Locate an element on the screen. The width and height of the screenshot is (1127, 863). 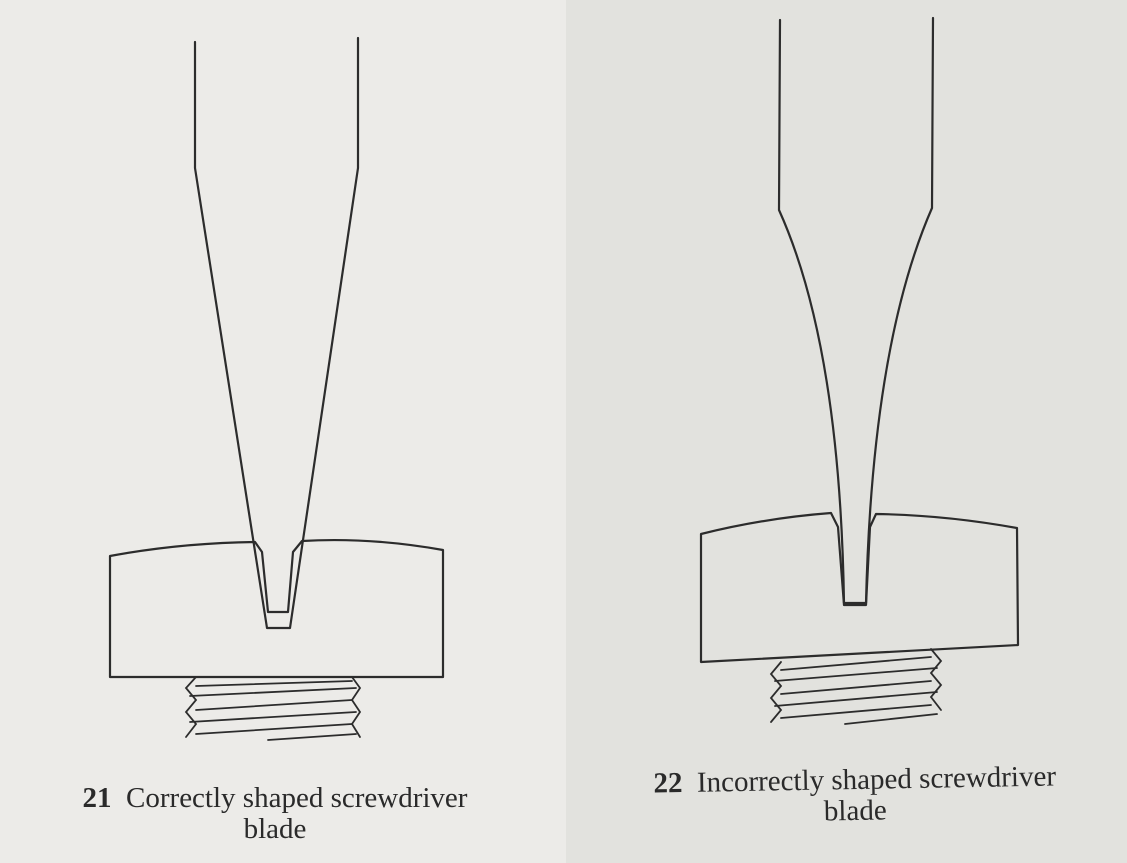
figure-21-caption-line2: blade is located at coordinates (275, 829).